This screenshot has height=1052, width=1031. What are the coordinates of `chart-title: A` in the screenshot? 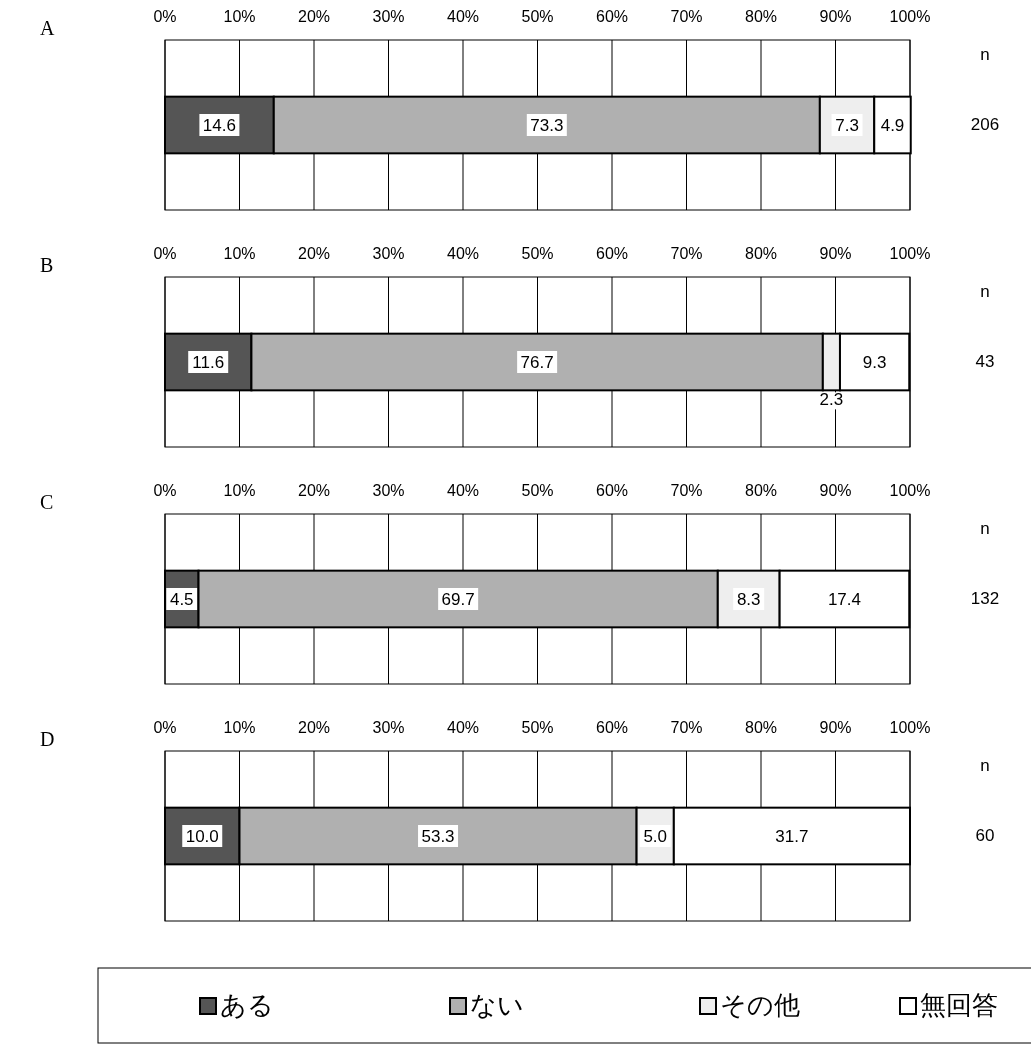 It's located at (47, 28).